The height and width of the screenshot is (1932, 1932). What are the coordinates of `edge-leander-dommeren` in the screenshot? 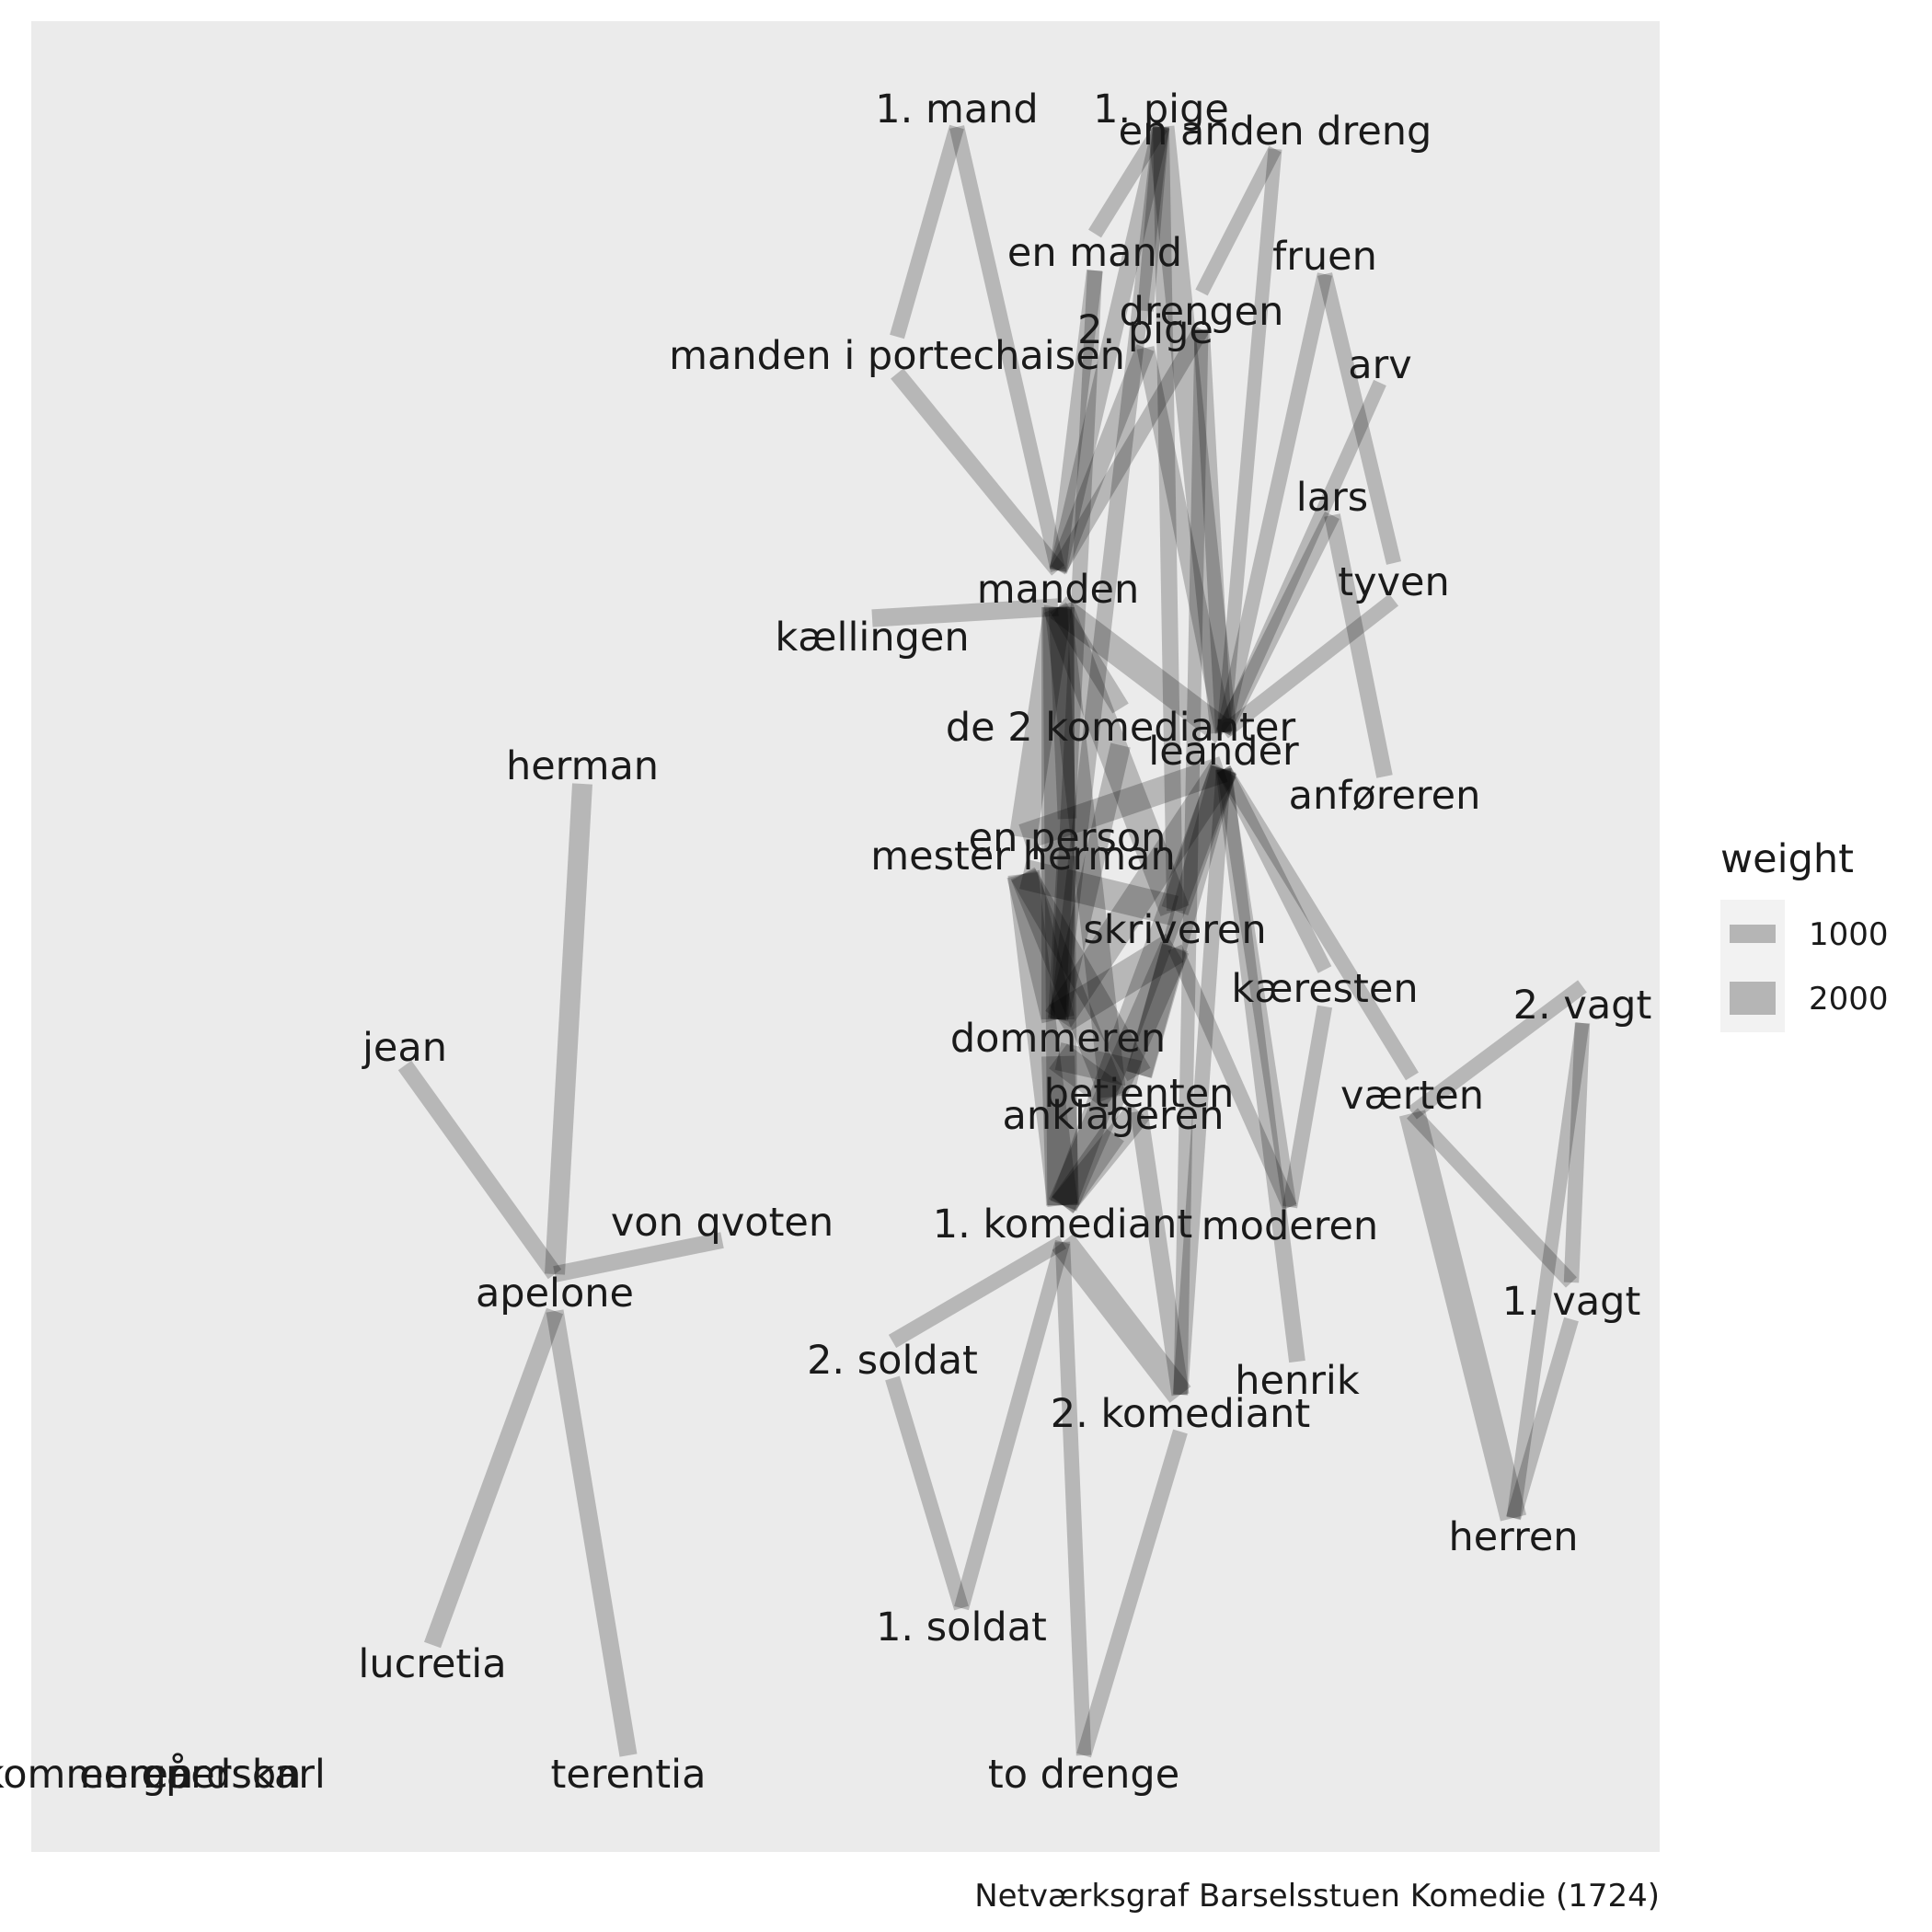 It's located at (1140, 894).